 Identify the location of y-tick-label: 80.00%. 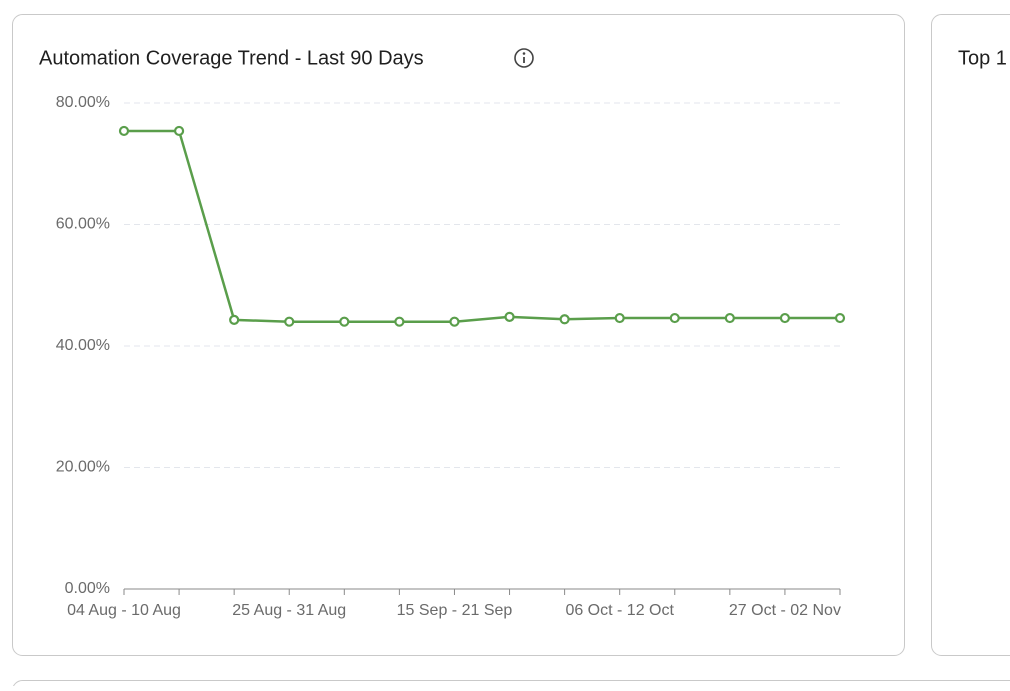
(83, 102).